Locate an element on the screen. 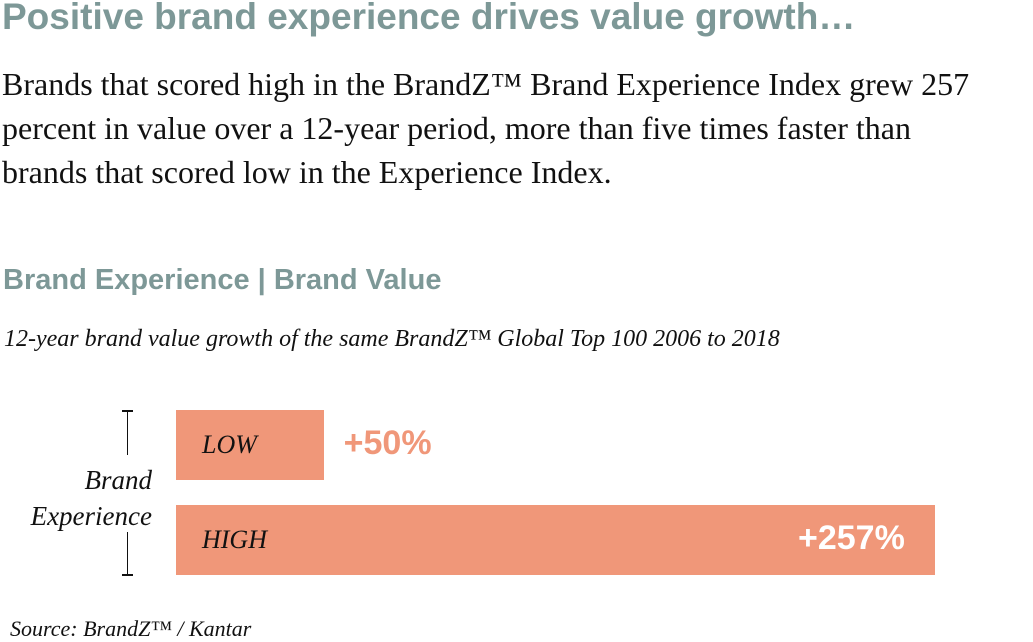 The image size is (1033, 642). heading: Brand Experience | Brand Value is located at coordinates (222, 280).